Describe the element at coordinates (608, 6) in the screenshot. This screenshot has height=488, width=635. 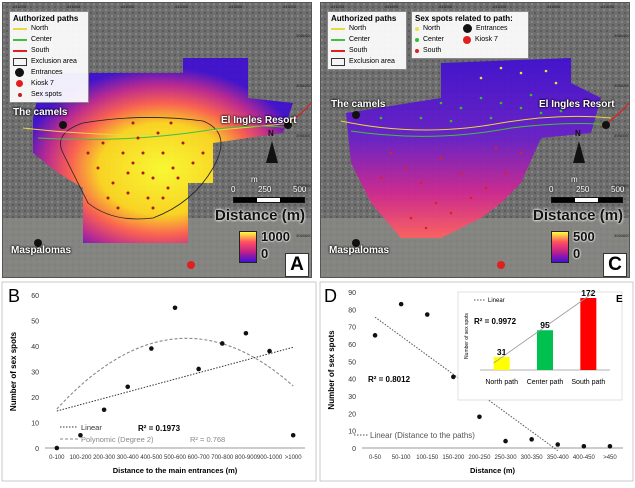
I see `top-tick-c: 443200` at that location.